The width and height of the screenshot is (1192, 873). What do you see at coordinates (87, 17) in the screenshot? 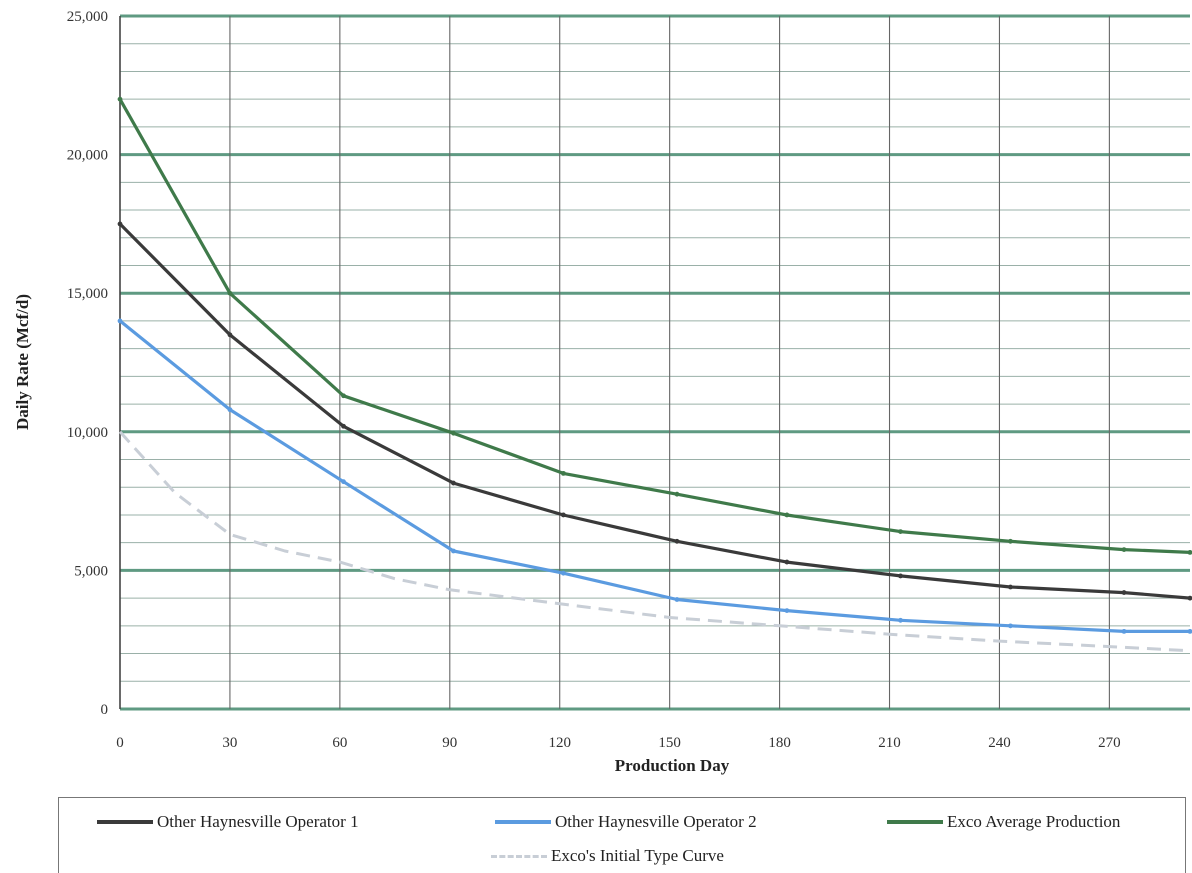
I see `y-tick-label: 25,000` at bounding box center [87, 17].